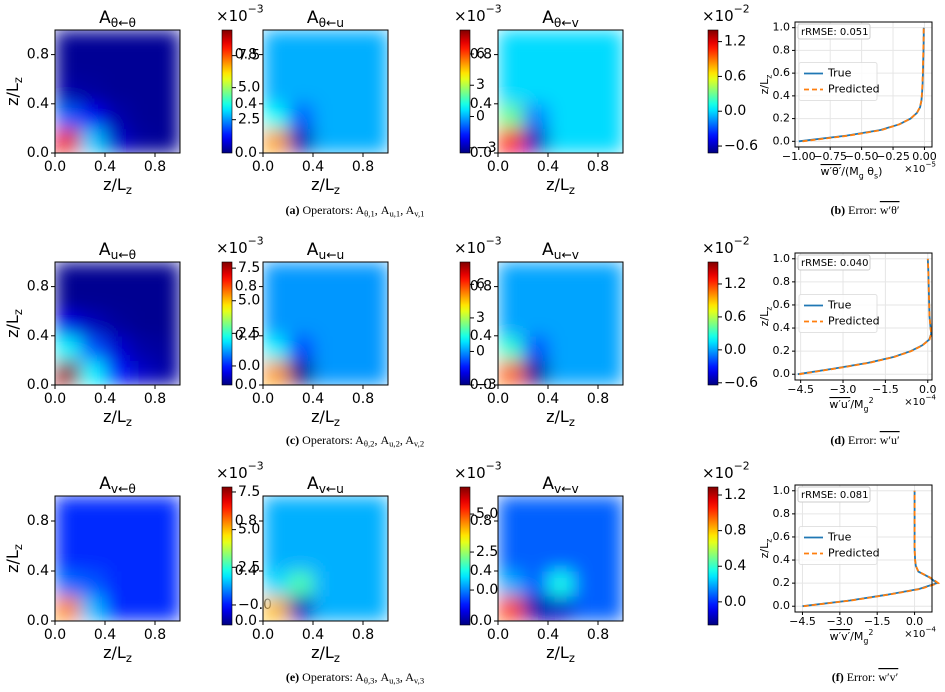 This screenshot has height=692, width=945. I want to click on x-axis-label: z/Lz, so click(560, 186).